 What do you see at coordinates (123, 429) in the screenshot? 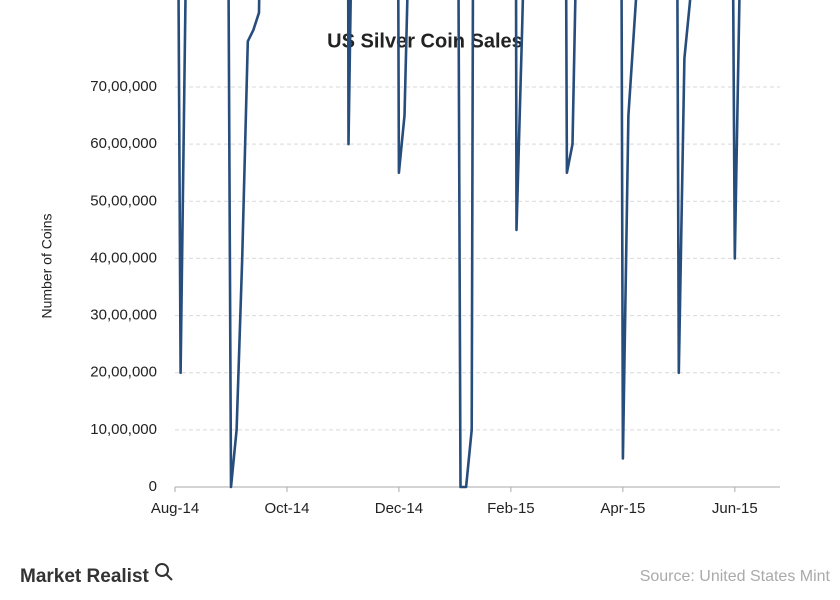
I see `y-tick-label: 10,00,000` at bounding box center [123, 429].